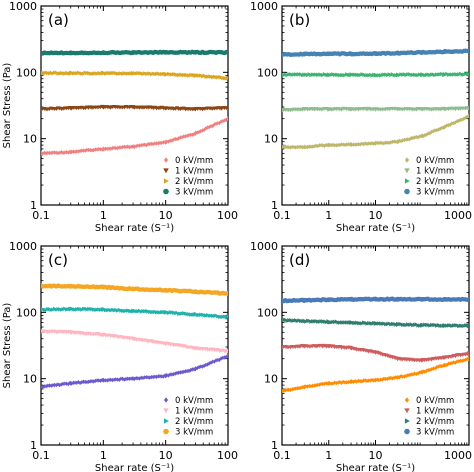  I want to click on series-1-kv-mm, so click(134, 108).